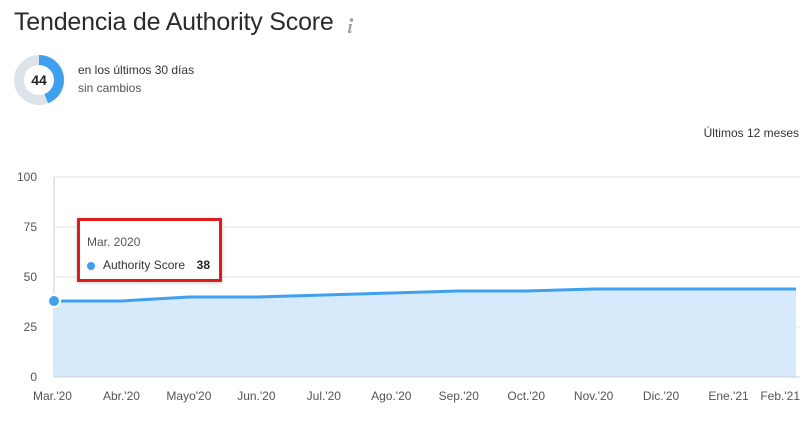 The width and height of the screenshot is (804, 428). What do you see at coordinates (324, 396) in the screenshot?
I see `x-tick-label: Jul.'20` at bounding box center [324, 396].